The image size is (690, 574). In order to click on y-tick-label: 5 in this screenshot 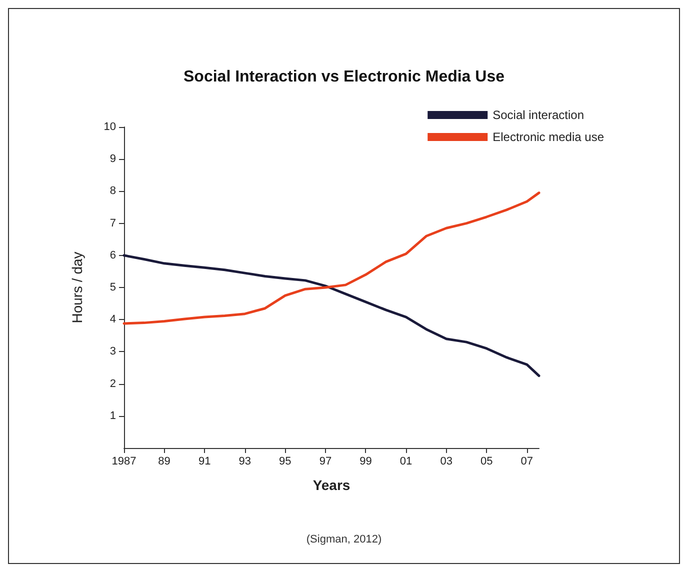, I will do `click(113, 288)`.